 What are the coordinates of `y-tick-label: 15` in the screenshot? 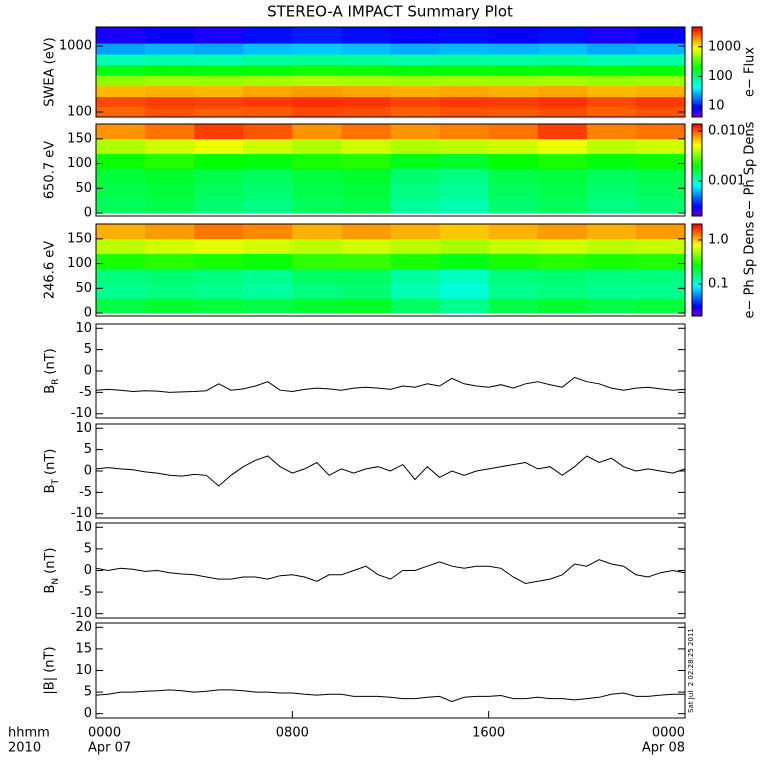 It's located at (83, 648).